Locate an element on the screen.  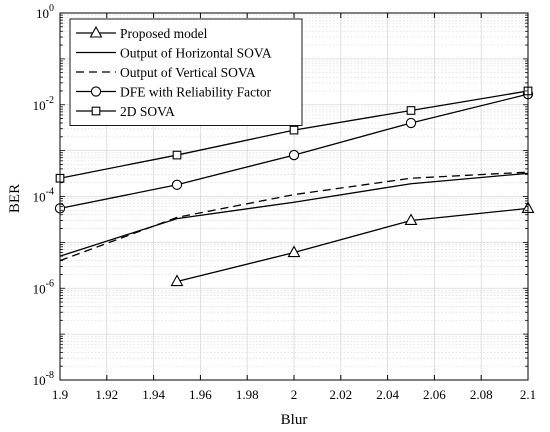
x-tick-label: 2.04 is located at coordinates (387, 394).